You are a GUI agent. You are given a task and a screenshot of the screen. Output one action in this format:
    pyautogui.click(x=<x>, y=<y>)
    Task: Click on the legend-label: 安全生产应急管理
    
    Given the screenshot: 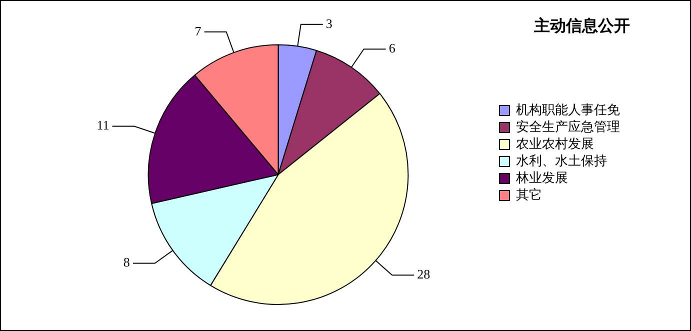 What is the action you would take?
    pyautogui.click(x=568, y=126)
    